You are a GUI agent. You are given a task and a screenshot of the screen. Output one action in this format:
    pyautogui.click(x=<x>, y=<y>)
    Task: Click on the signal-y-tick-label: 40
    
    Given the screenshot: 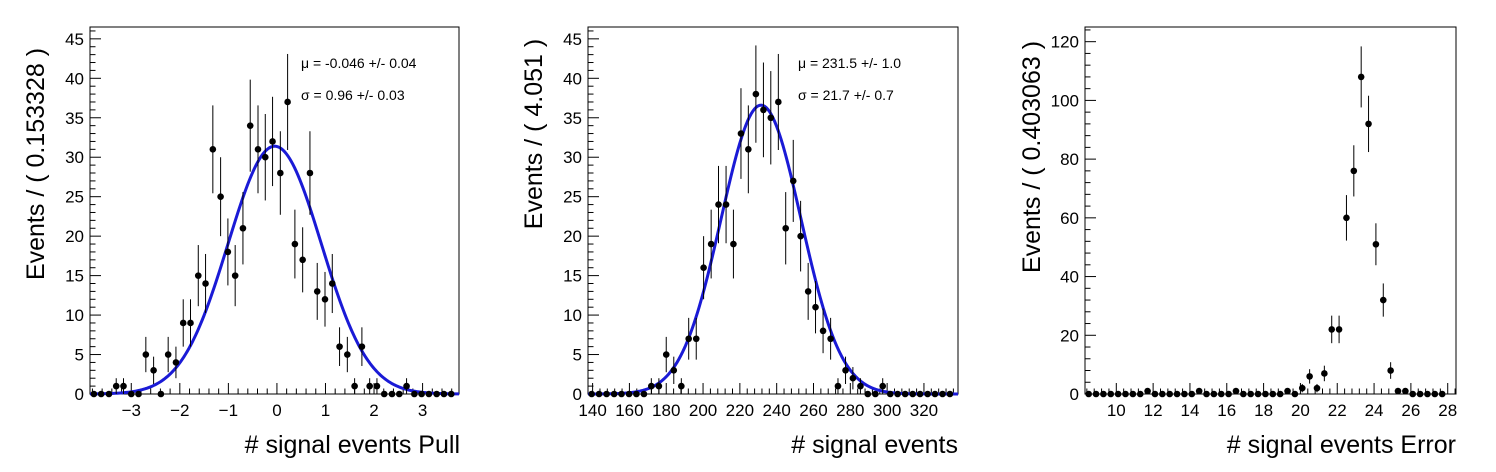 What is the action you would take?
    pyautogui.click(x=572, y=78)
    